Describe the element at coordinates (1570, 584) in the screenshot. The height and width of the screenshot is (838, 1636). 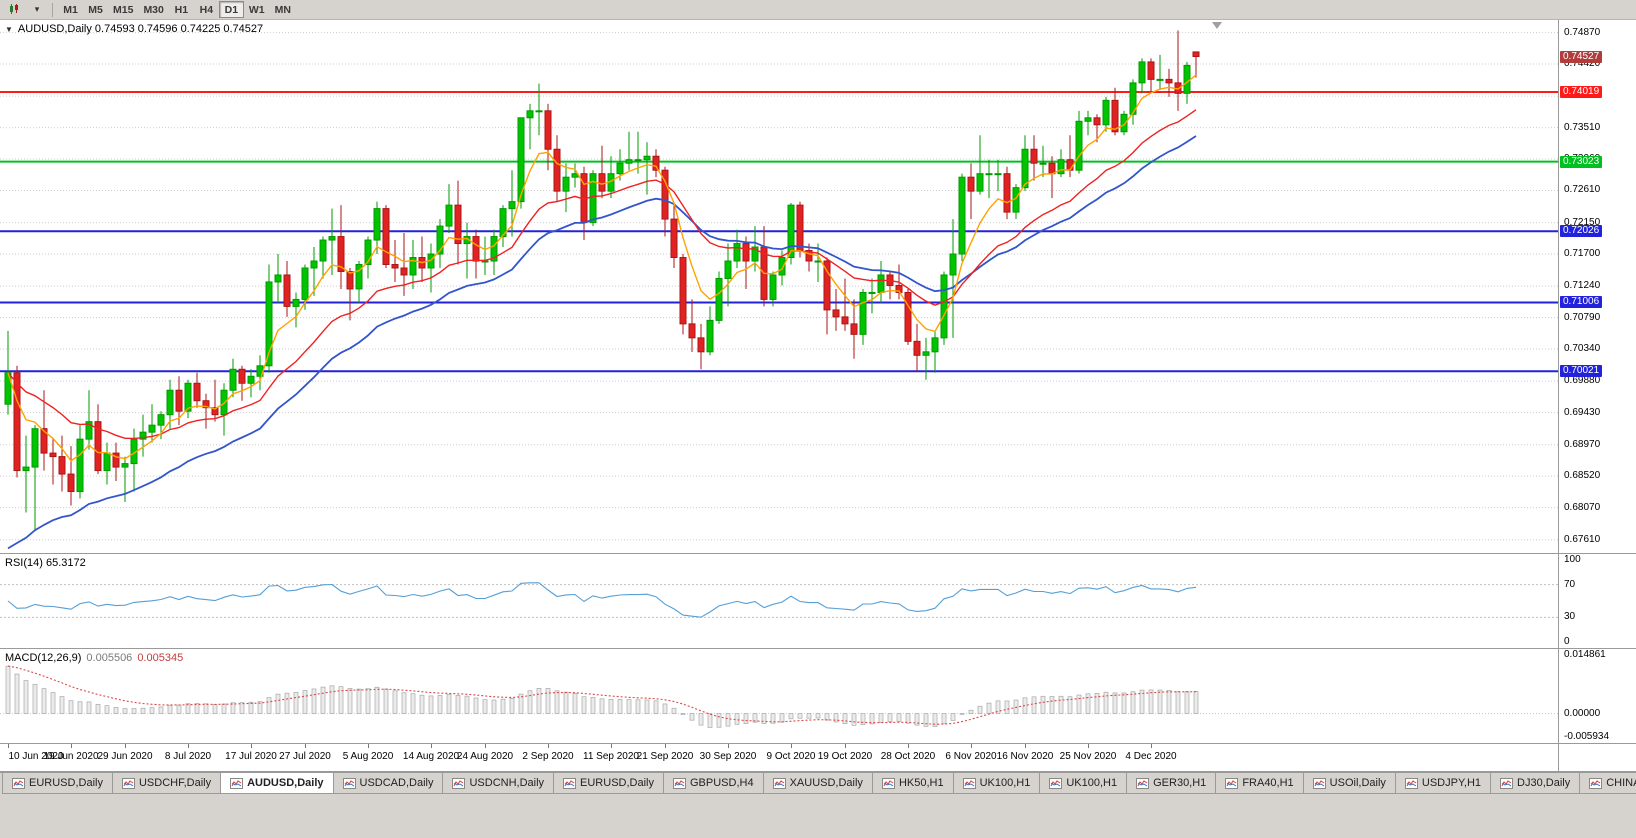
I see `rsi-axis-label: 70` at that location.